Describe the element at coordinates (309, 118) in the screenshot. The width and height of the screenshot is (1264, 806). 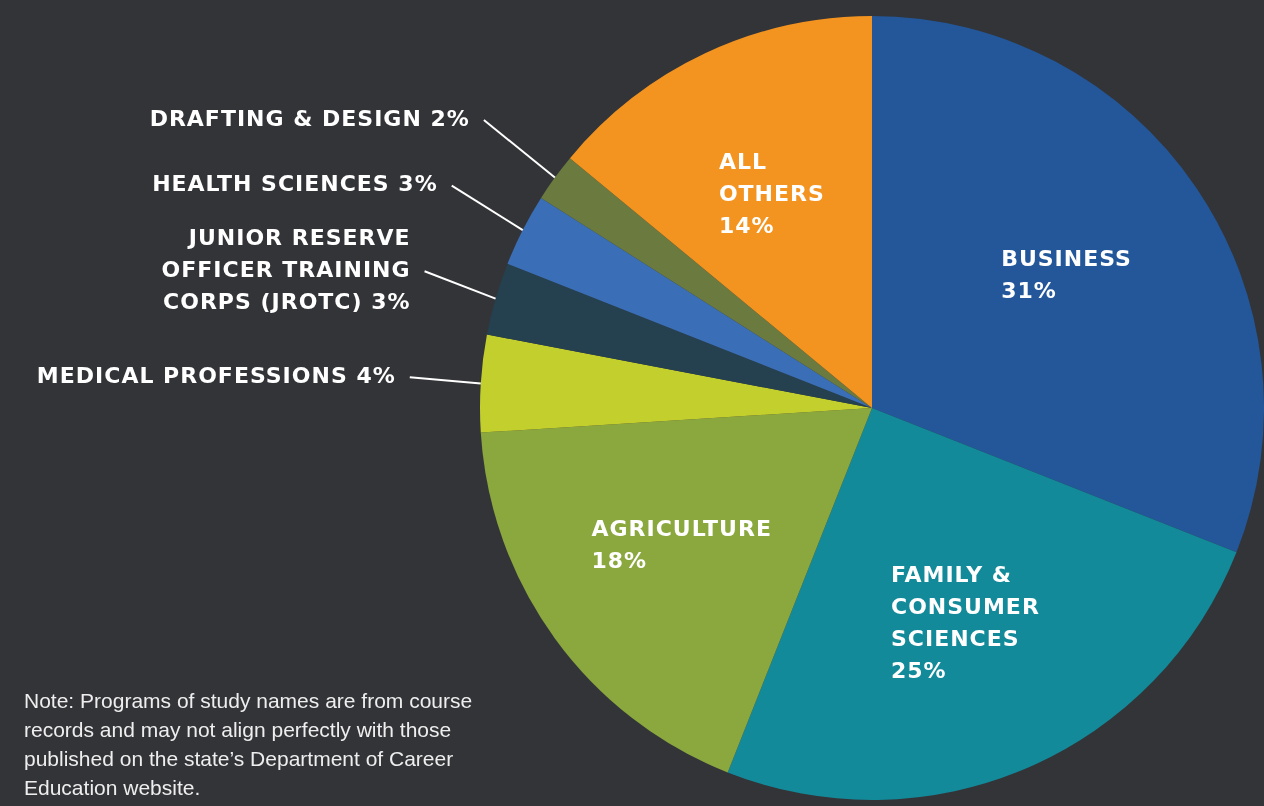
I see `slice-label: DRAFTING & DESIGN 2%` at that location.